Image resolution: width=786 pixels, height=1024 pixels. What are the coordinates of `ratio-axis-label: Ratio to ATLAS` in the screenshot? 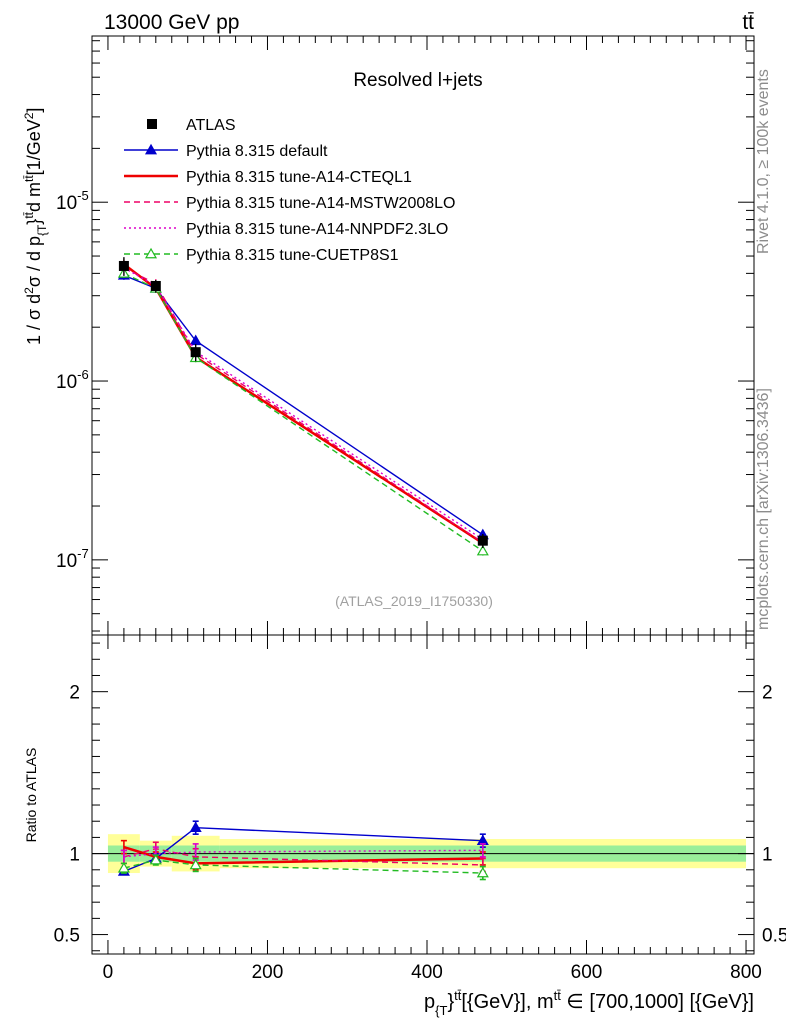 It's located at (31, 795).